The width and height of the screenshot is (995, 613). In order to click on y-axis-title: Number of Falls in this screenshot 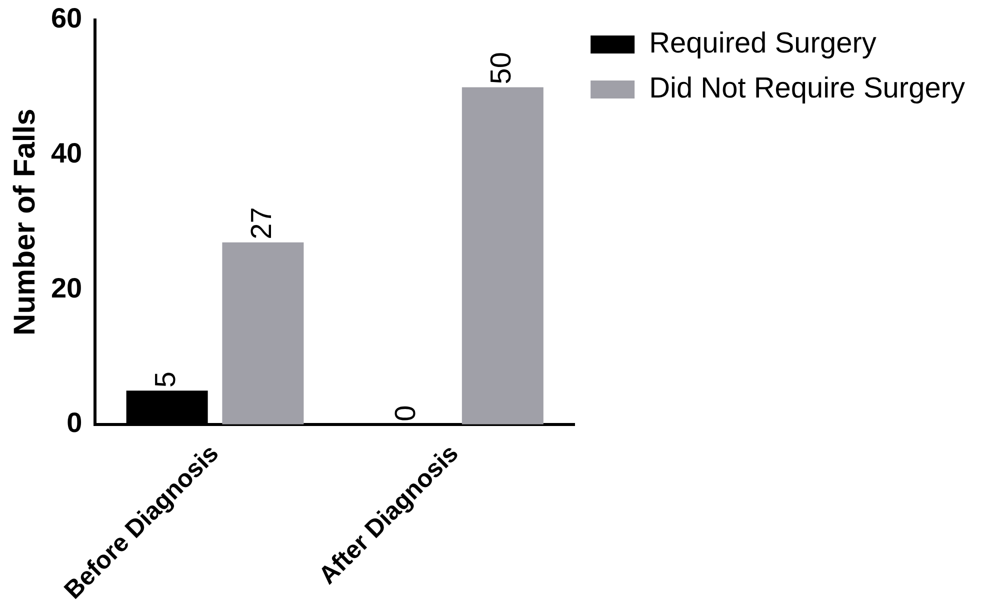, I will do `click(25, 222)`.